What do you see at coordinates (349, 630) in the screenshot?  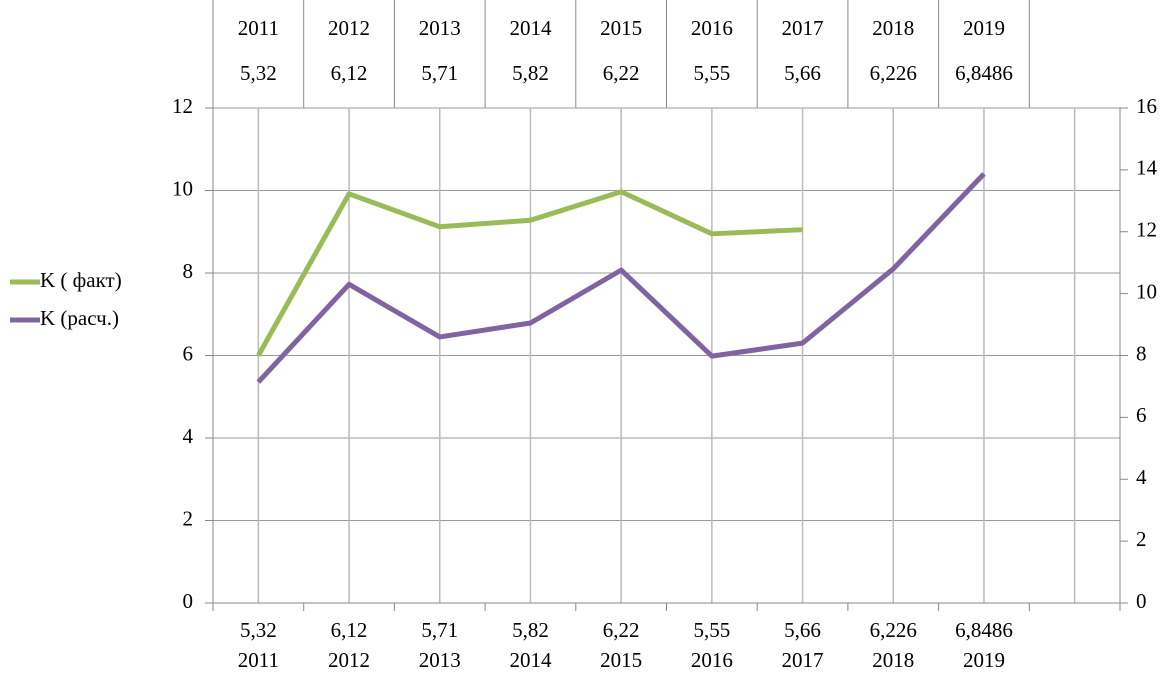 I see `x-tick-label: 6,12` at bounding box center [349, 630].